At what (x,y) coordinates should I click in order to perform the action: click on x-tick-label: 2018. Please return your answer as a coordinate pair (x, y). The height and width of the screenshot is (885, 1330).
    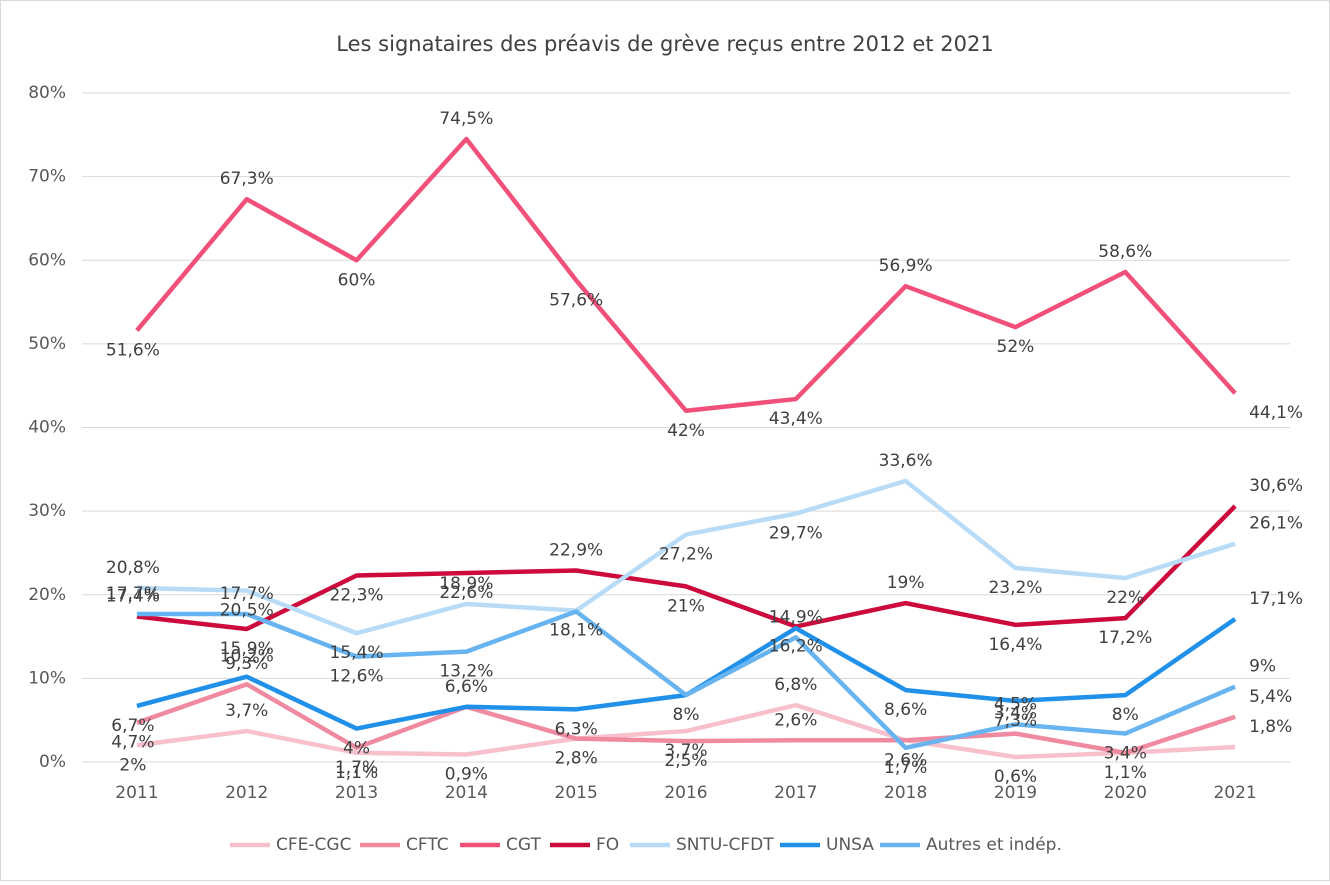
    Looking at the image, I should click on (905, 793).